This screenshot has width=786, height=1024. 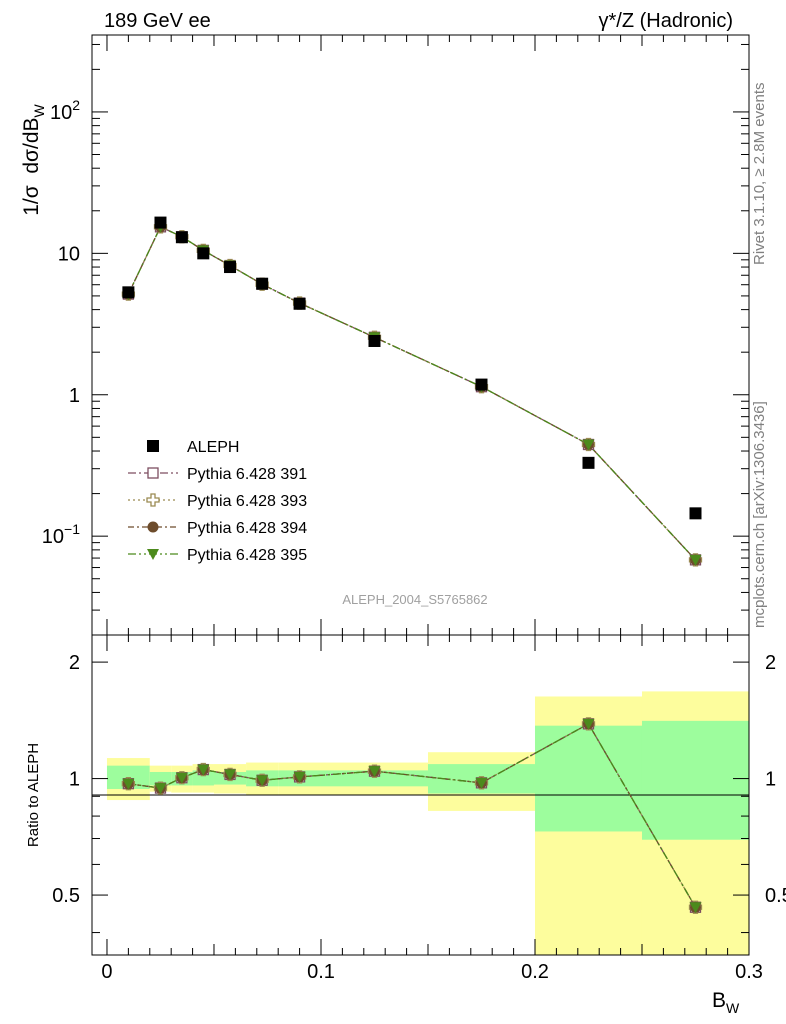 I want to click on legend-label: Pythia 6.428 395, so click(x=247, y=555).